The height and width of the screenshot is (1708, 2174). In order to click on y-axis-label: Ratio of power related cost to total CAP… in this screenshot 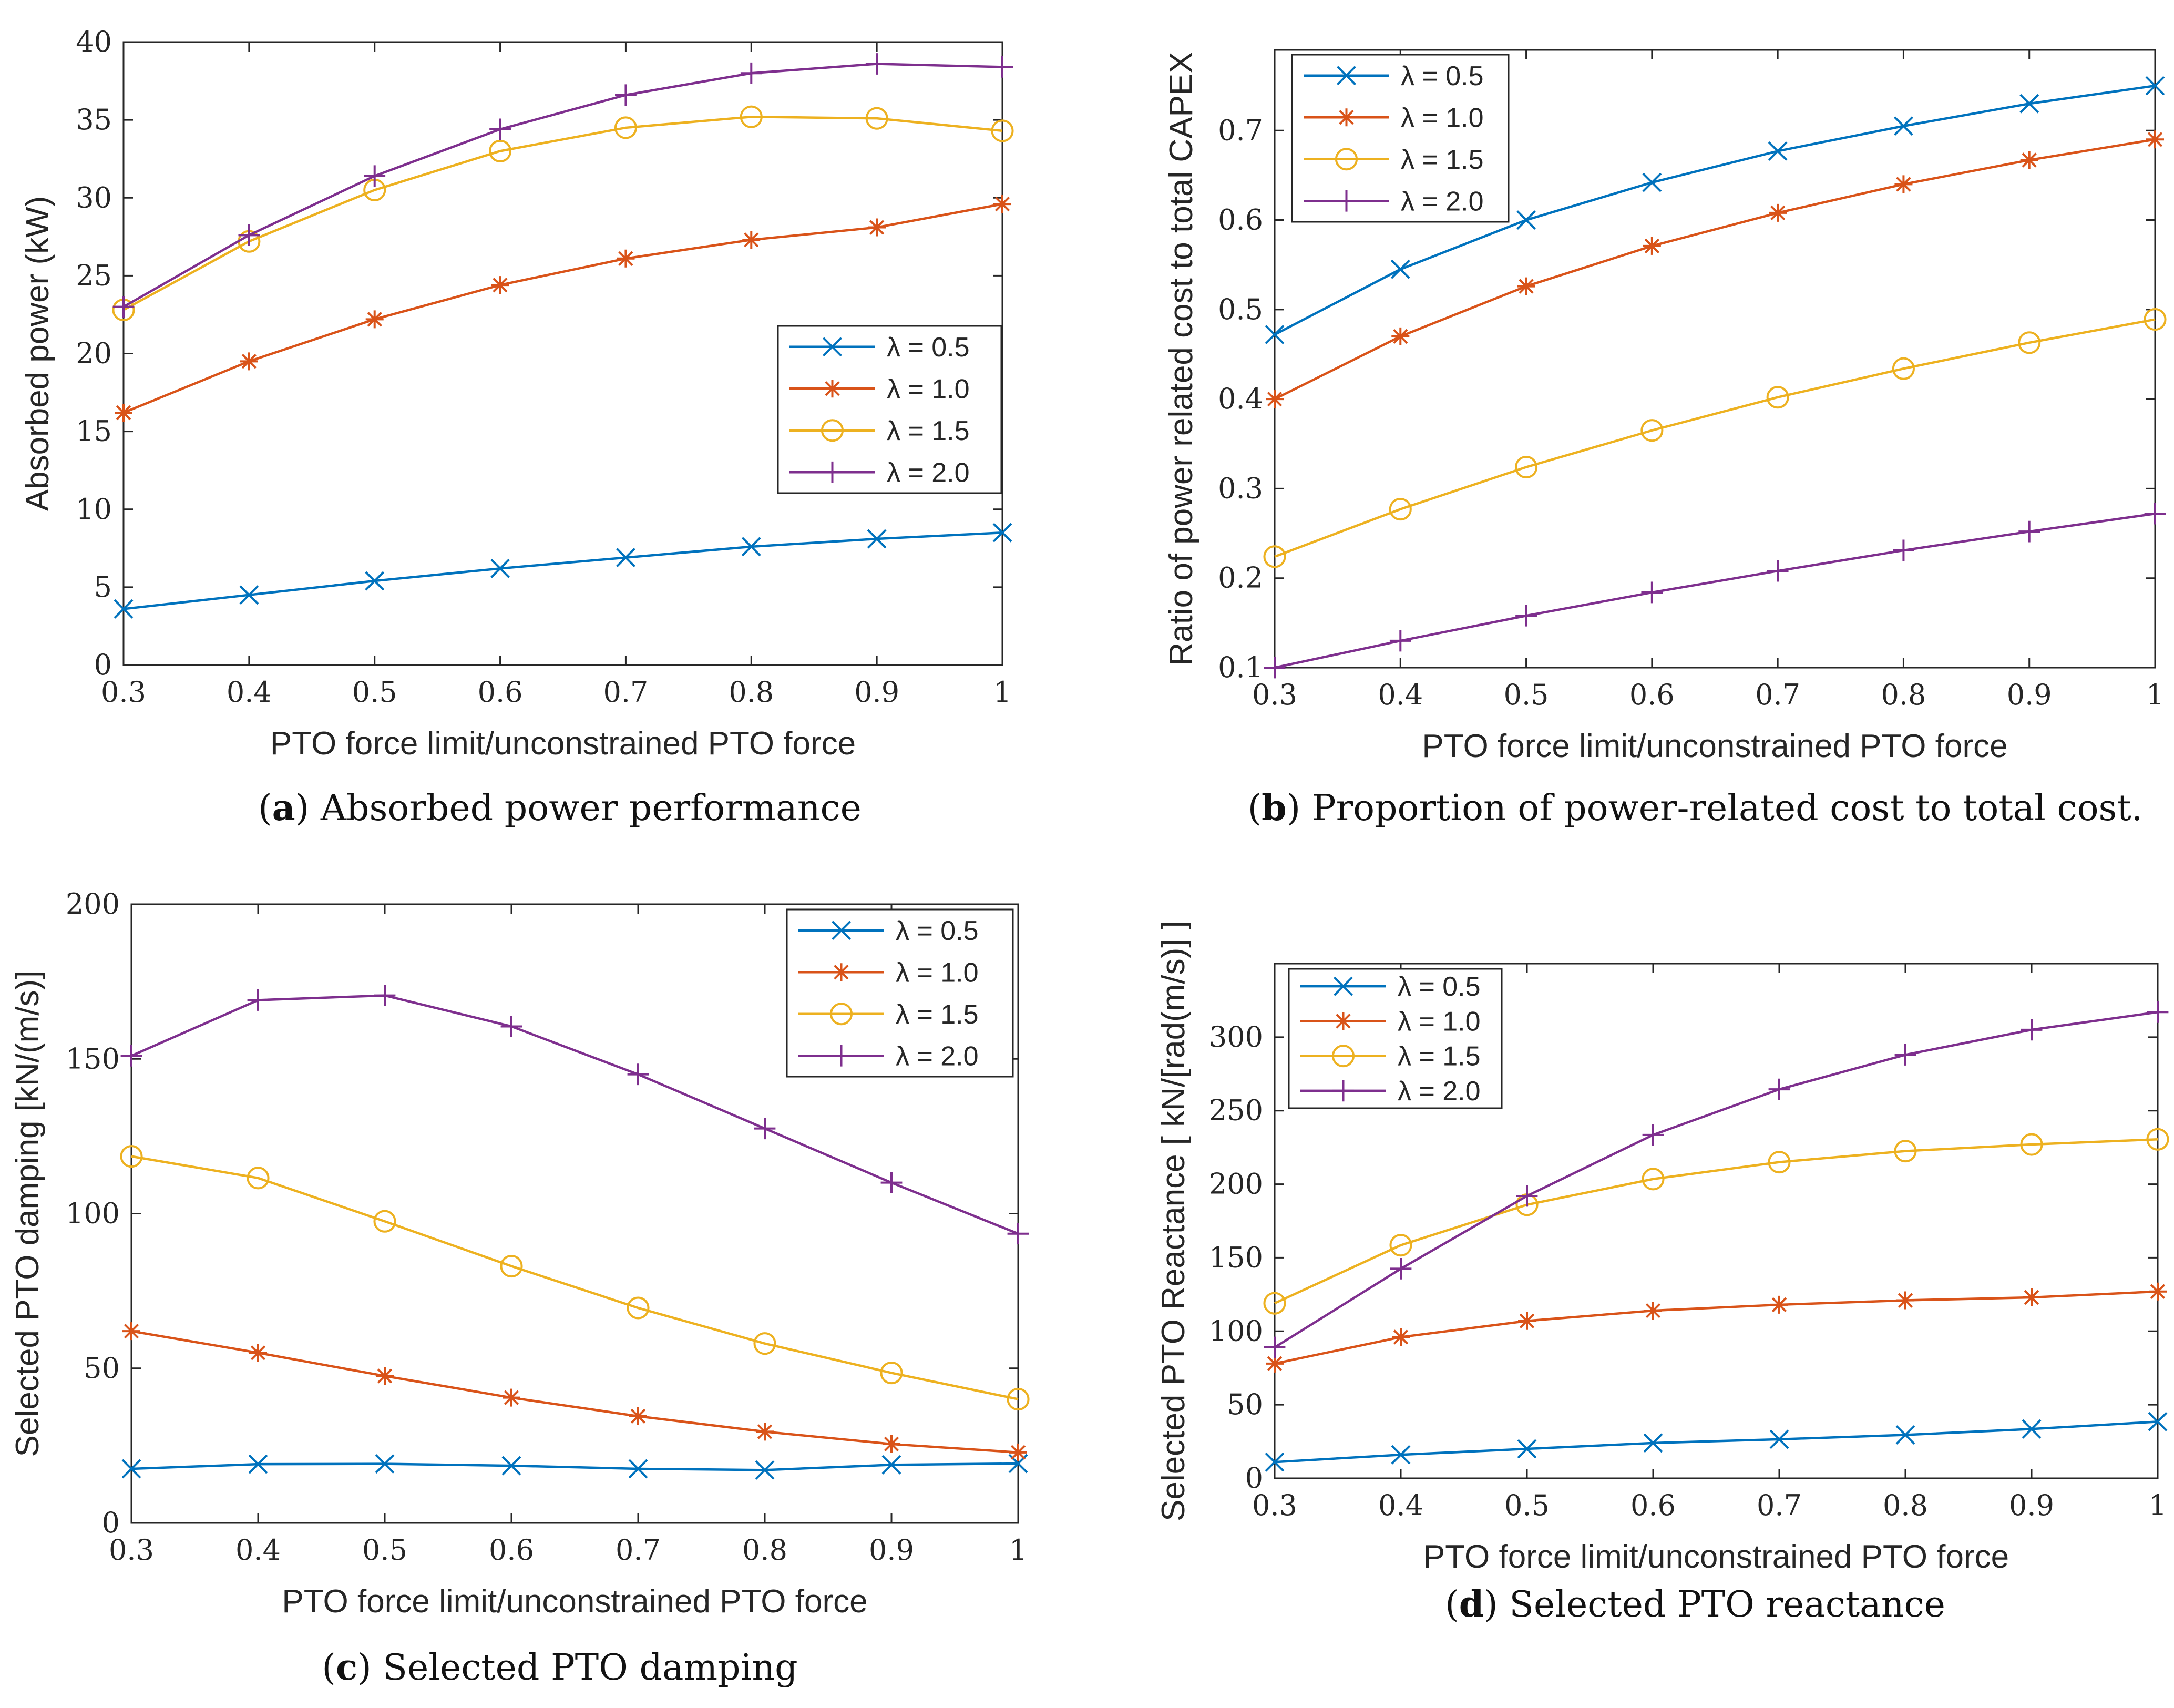, I will do `click(1181, 359)`.